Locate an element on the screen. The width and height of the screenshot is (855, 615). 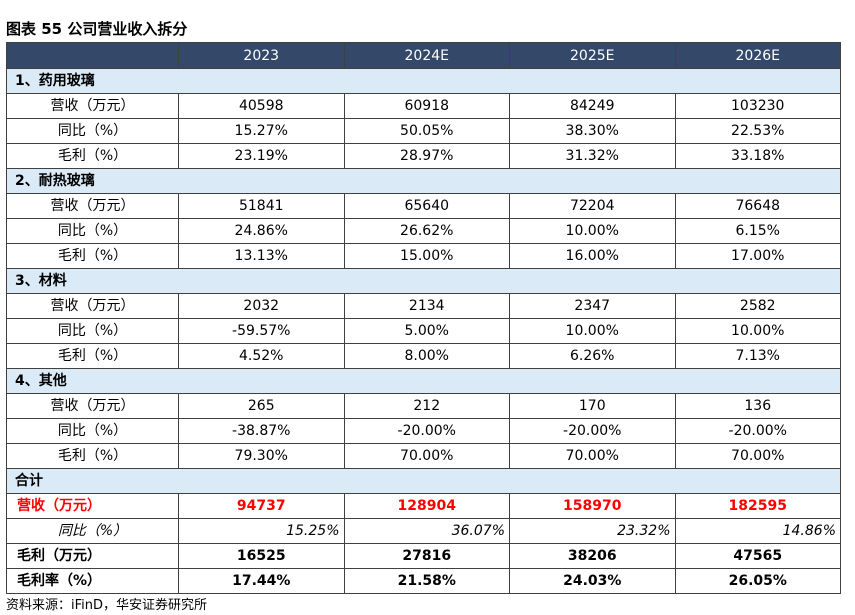
section-row: 合计 is located at coordinates (423, 481).